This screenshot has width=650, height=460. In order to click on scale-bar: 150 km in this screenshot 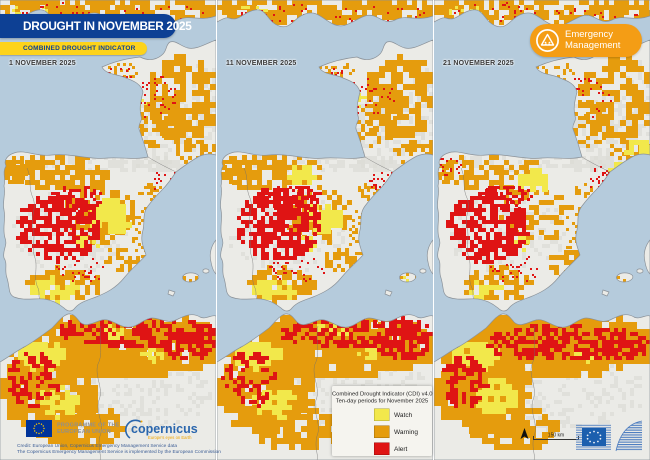, I will do `click(549, 433)`.